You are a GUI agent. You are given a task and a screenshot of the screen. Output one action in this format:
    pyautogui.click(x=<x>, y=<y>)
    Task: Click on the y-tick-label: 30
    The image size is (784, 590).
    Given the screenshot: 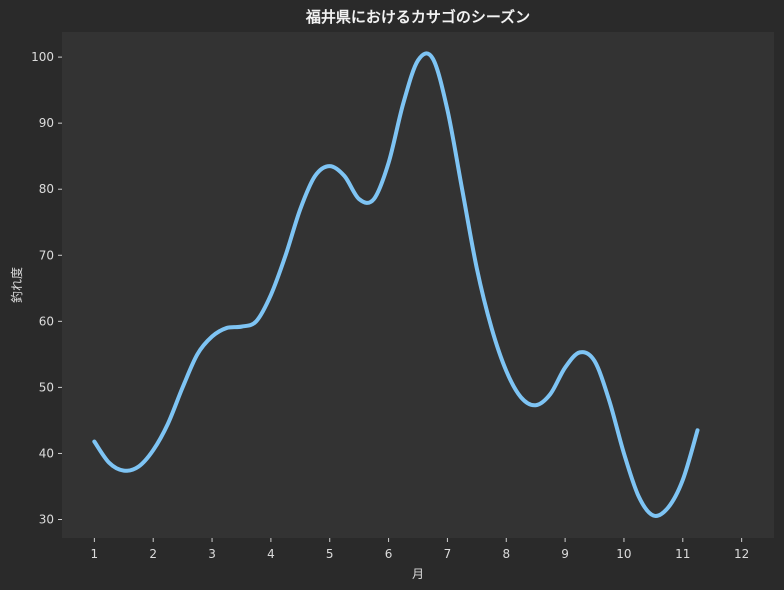 What is the action you would take?
    pyautogui.click(x=46, y=520)
    